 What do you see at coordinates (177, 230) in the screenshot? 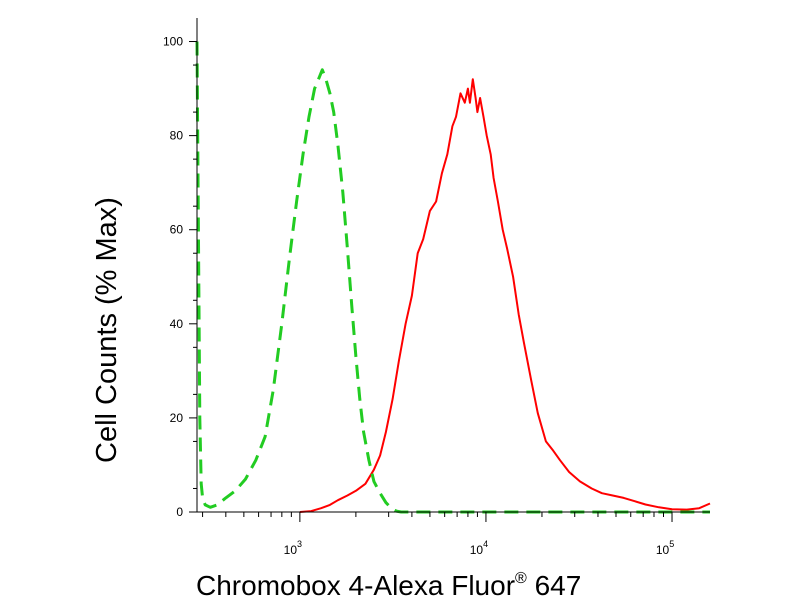
I see `y-tick-label-60: 60` at bounding box center [177, 230].